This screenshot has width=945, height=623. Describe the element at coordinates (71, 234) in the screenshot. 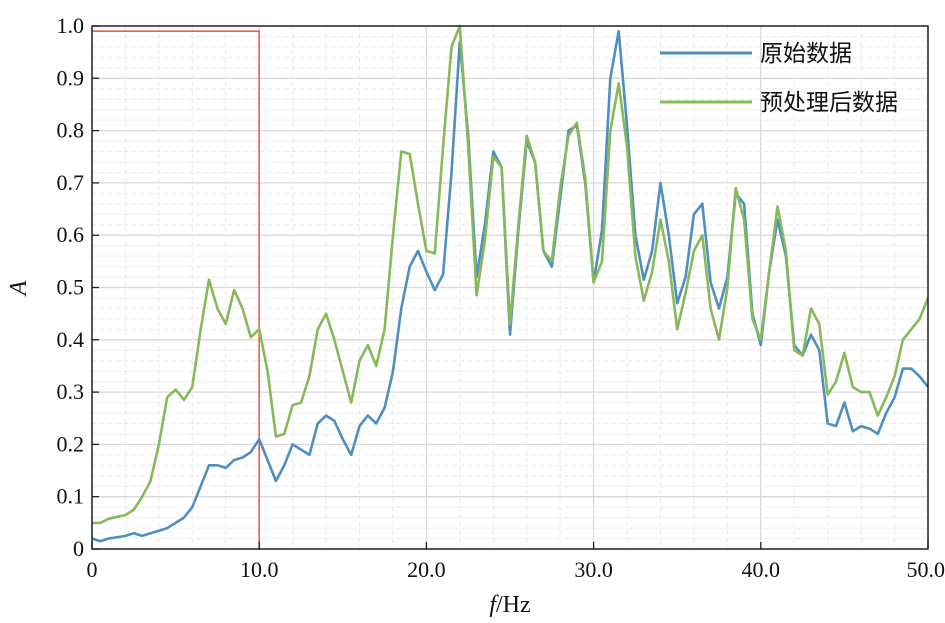

I see `y-tick-label: 0.6` at that location.